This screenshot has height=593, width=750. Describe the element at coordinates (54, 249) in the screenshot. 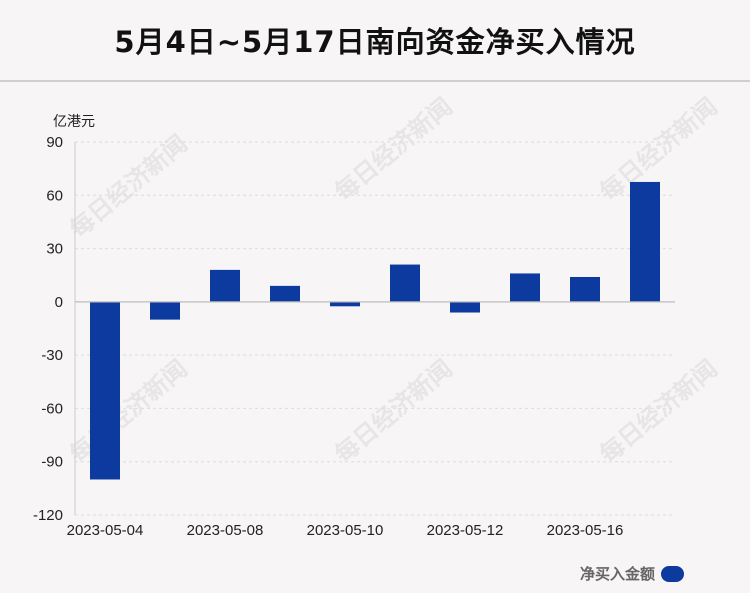

I see `y-tick-label: 30` at that location.